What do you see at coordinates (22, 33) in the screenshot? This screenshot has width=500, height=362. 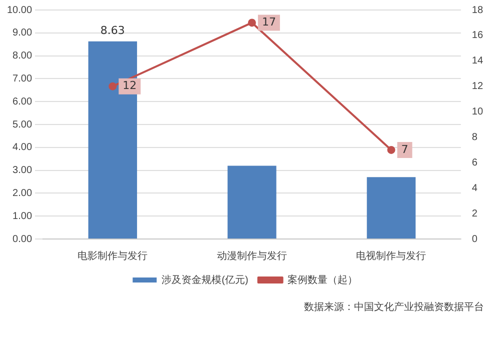 I see `y-tick-label: 9.00` at bounding box center [22, 33].